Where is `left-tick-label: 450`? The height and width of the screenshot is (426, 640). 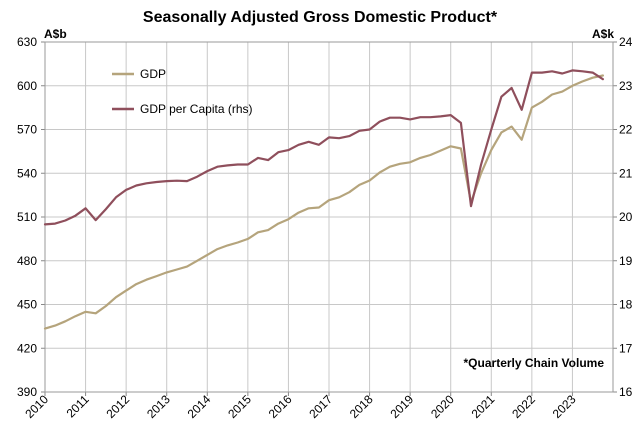 left-tick-label: 450 is located at coordinates (27, 305).